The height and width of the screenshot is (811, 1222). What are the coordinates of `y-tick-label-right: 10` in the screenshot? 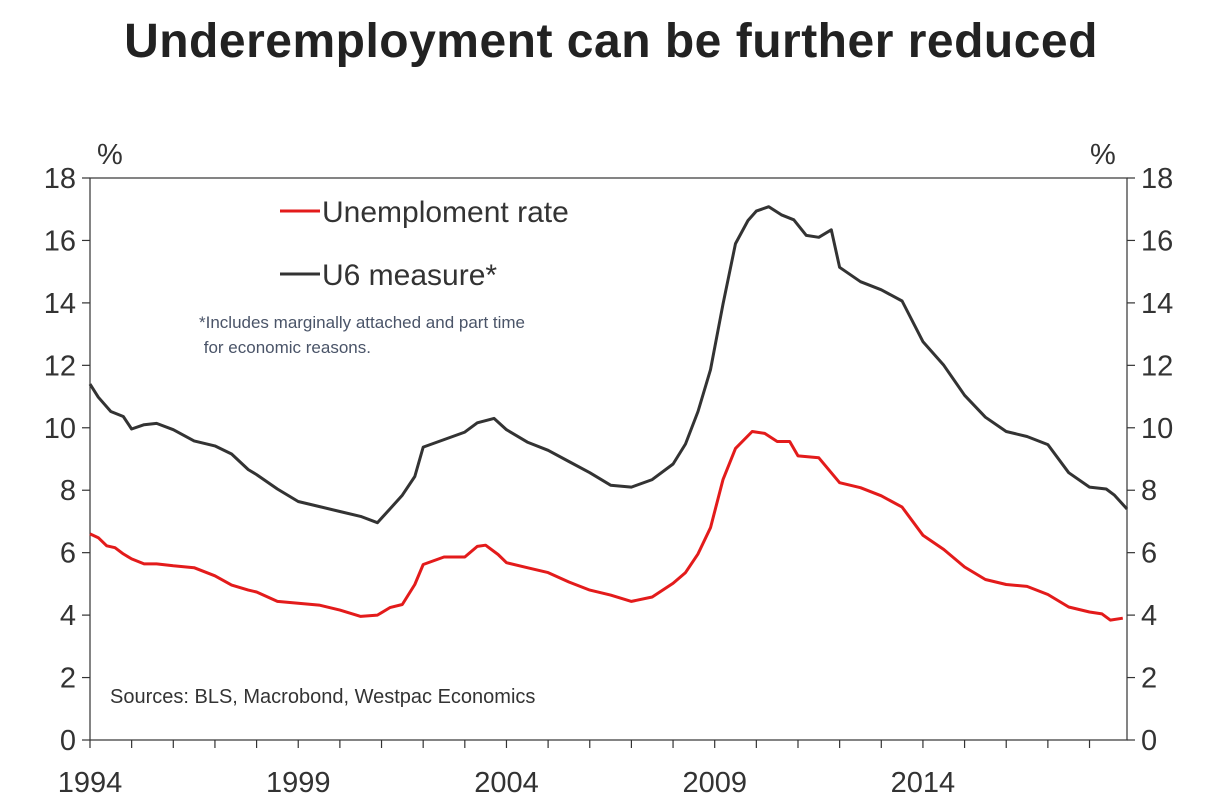 It's located at (1157, 429).